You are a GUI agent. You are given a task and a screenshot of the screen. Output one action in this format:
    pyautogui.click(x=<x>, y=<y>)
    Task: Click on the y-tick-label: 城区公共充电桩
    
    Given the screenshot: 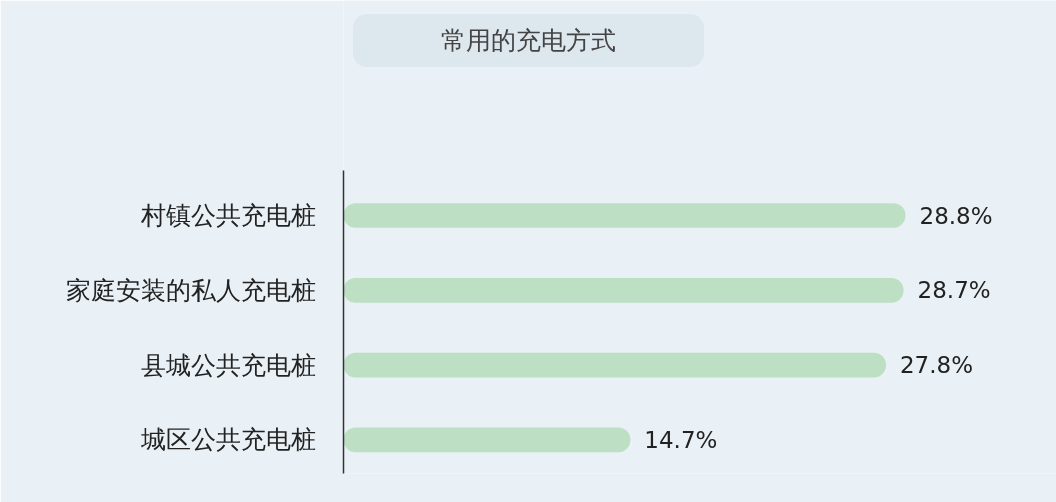 What is the action you would take?
    pyautogui.click(x=227, y=440)
    